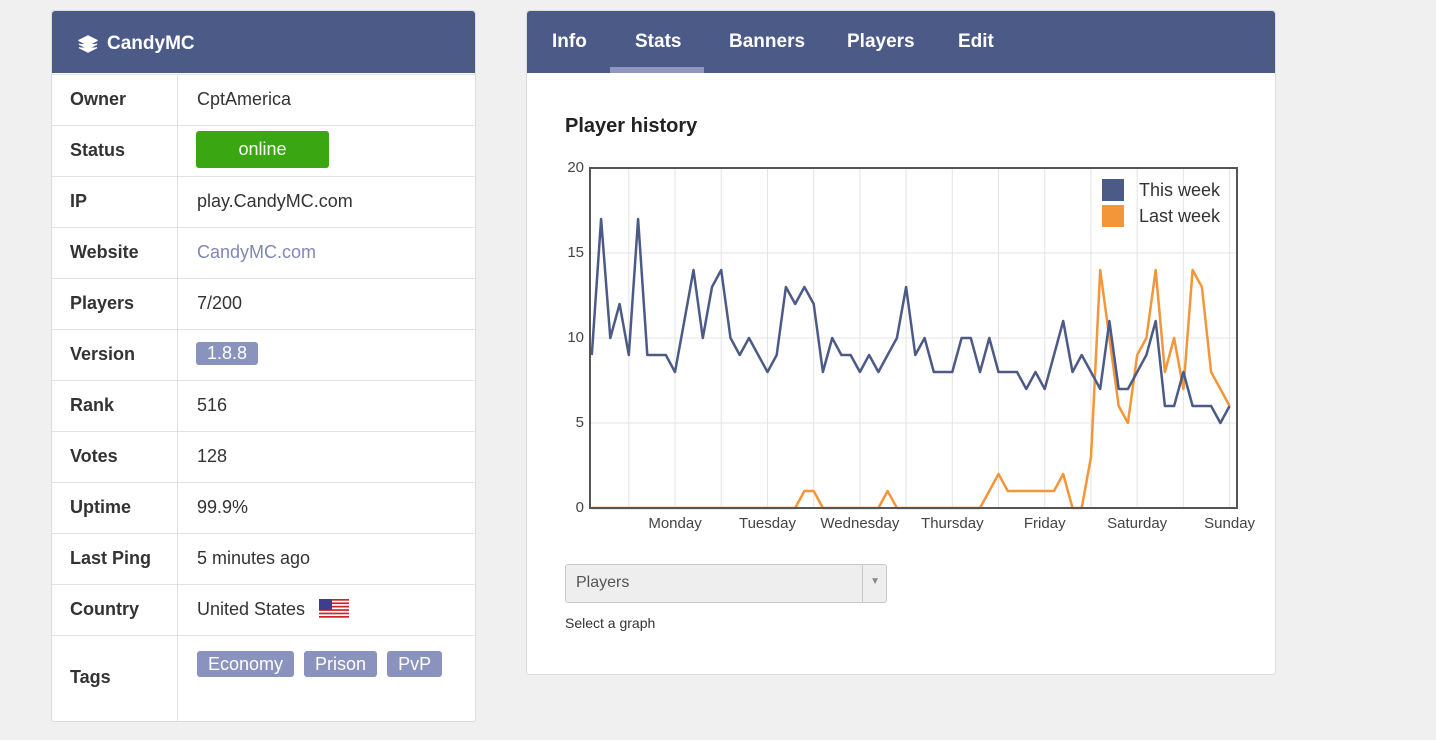 Image resolution: width=1436 pixels, height=740 pixels. What do you see at coordinates (263, 405) in the screenshot?
I see `info-row: Rank 516` at bounding box center [263, 405].